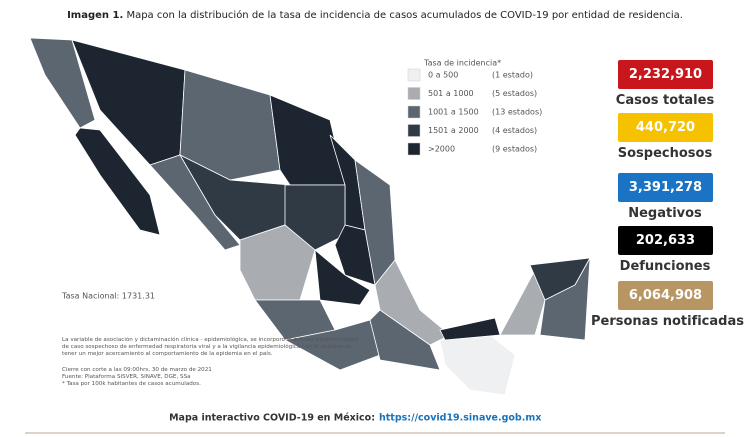 Image resolution: width=750 pixels, height=437 pixels. Describe the element at coordinates (462, 63) in the screenshot. I see `legend-title: Tasa de incidencia*` at that location.